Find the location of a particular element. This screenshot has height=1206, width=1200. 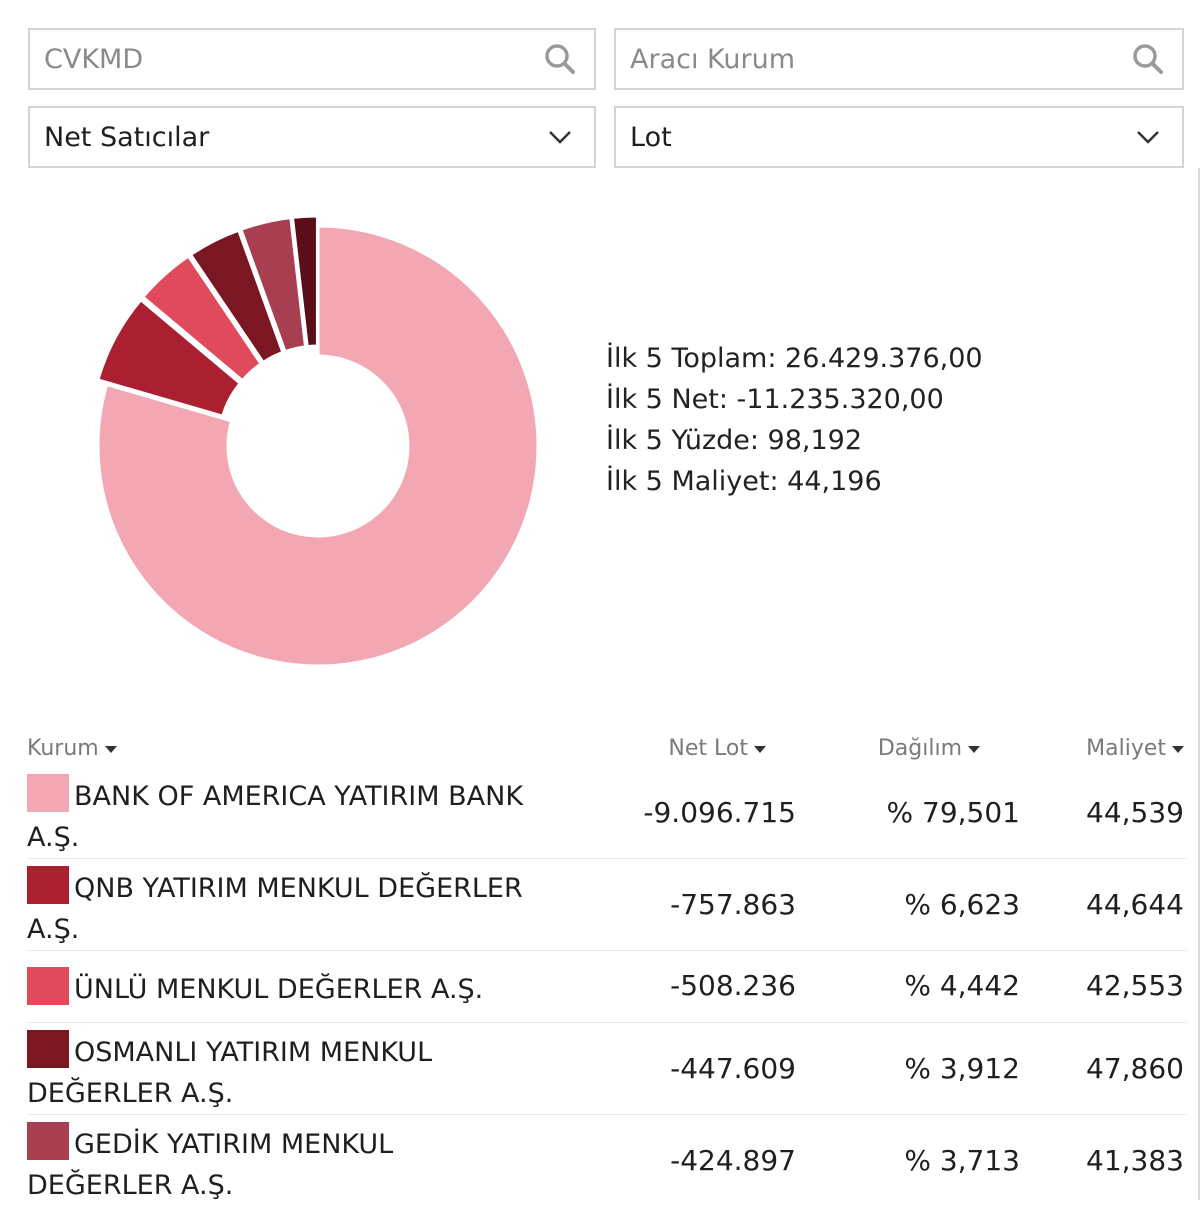

cost-cell: 44,644 is located at coordinates (1135, 904).